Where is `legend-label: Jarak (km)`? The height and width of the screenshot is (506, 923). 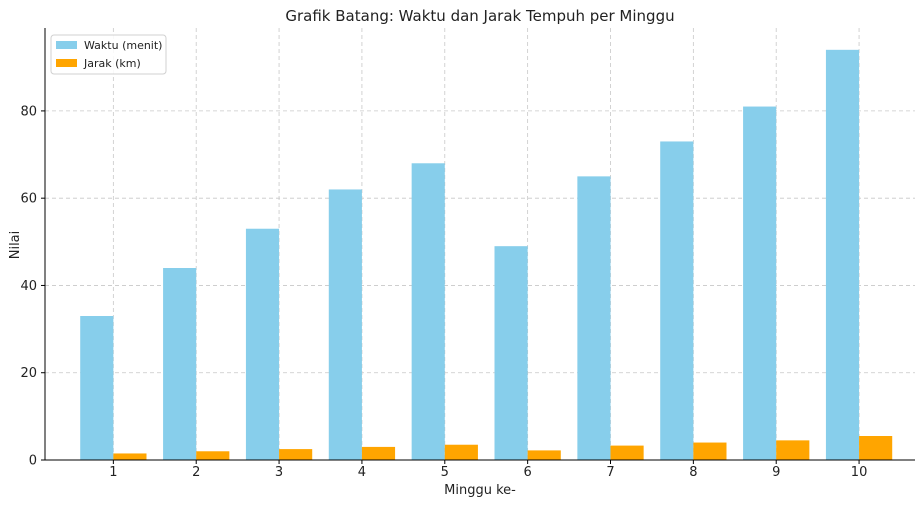
legend-label: Jarak (km) is located at coordinates (112, 63).